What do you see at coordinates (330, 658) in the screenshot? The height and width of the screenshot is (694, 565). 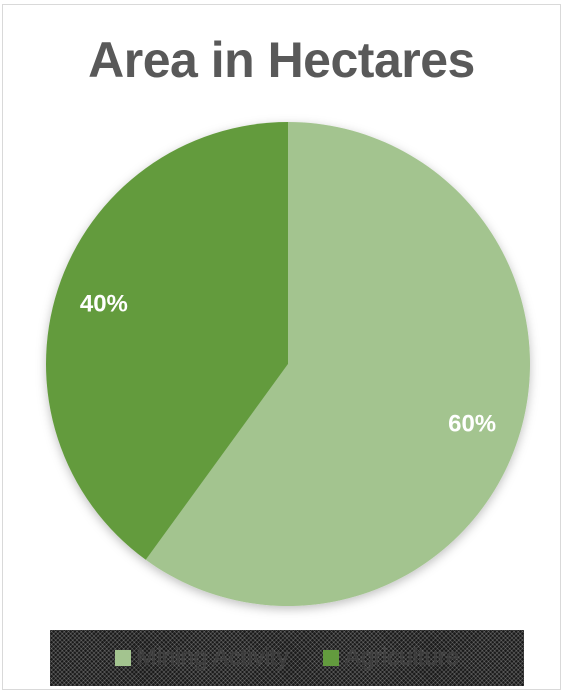 I see `legend-swatch-agriculture` at bounding box center [330, 658].